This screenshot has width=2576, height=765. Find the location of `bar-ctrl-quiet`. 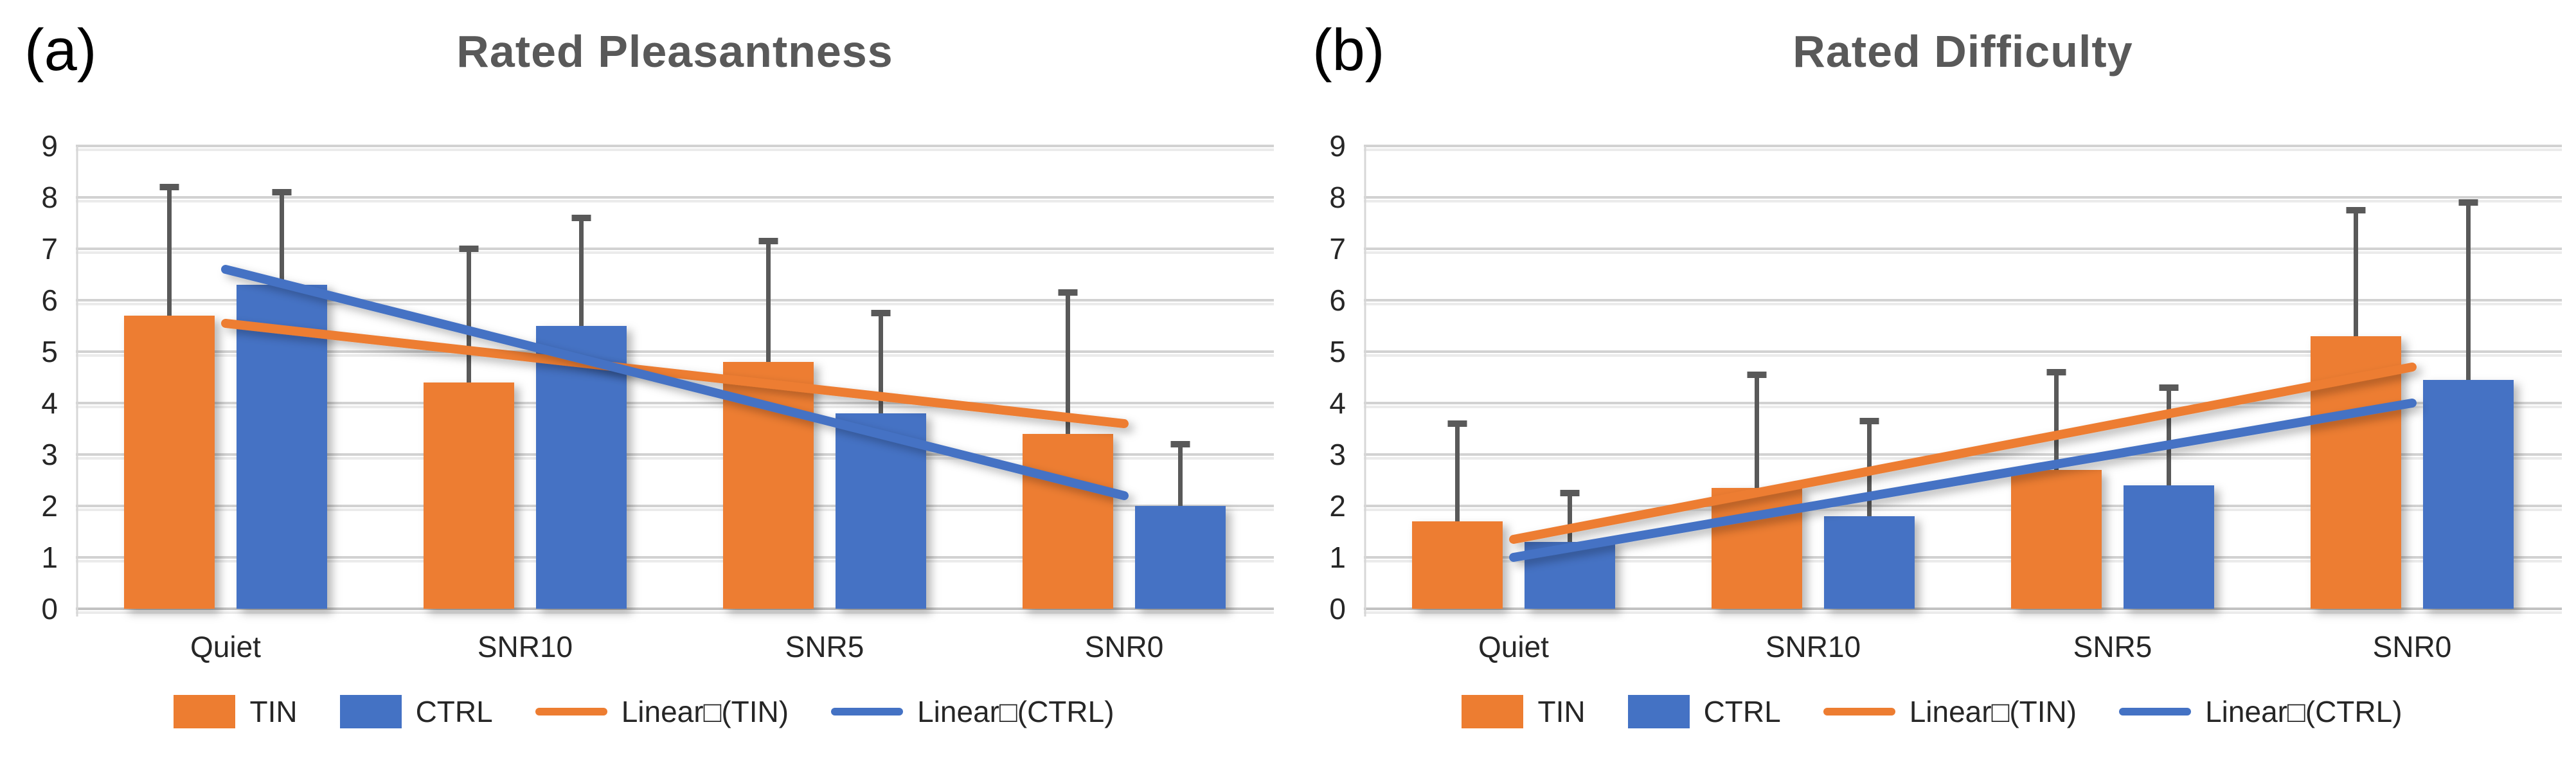

bar-ctrl-quiet is located at coordinates (282, 447).